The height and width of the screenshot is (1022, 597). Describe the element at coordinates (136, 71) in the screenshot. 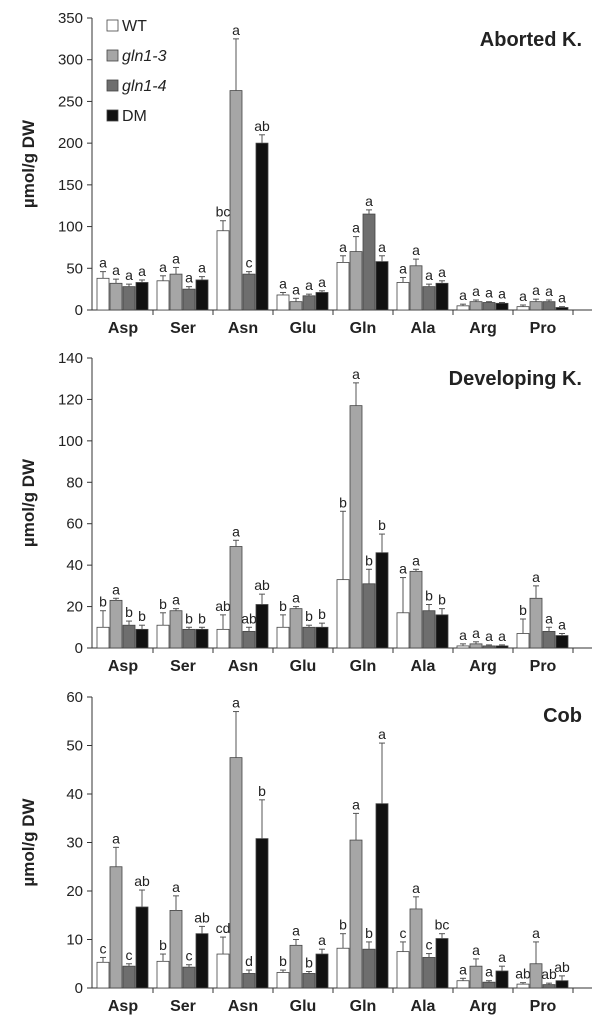

I see `legend: WT gln1-3 gln1-4 DM` at that location.